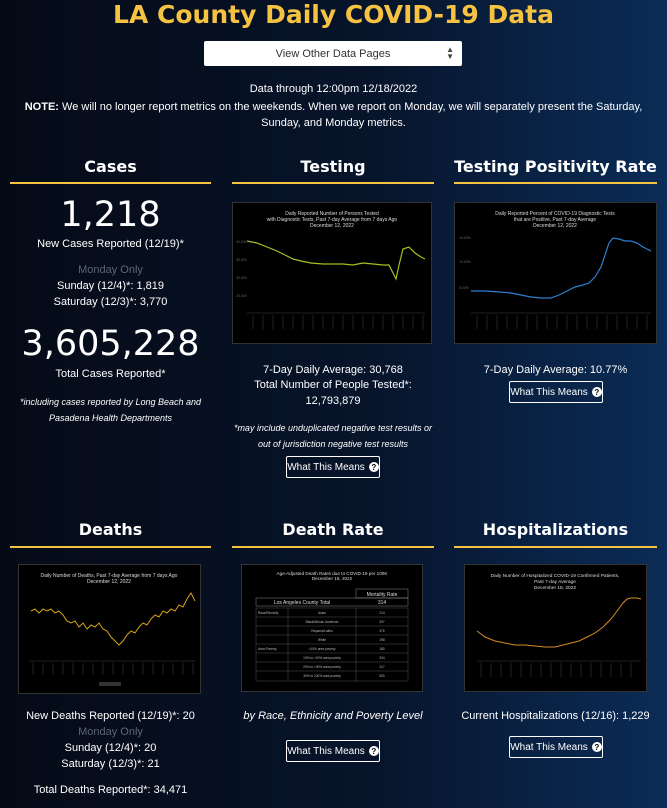 Image resolution: width=667 pixels, height=808 pixels. What do you see at coordinates (556, 670) in the screenshot?
I see `hospital-x-ticks` at bounding box center [556, 670].